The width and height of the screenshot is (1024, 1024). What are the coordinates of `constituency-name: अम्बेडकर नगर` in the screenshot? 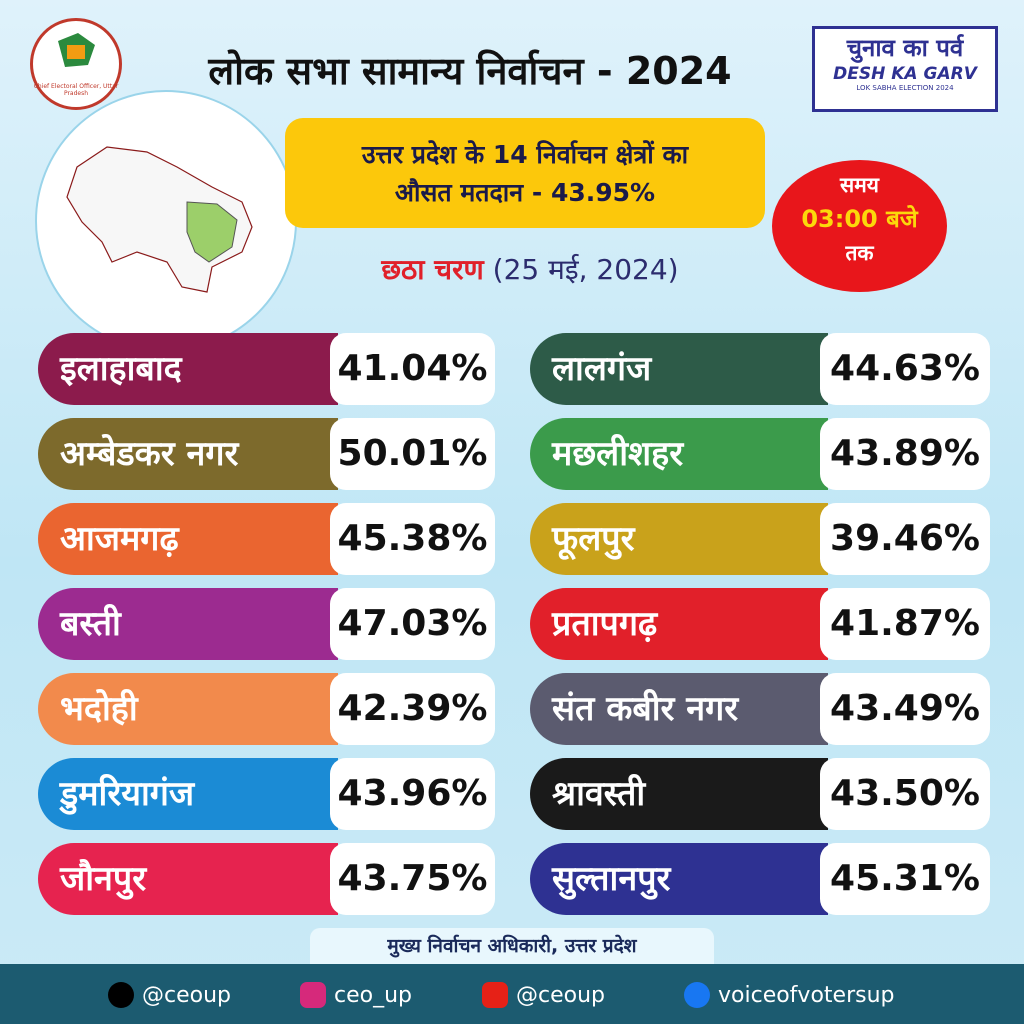 It's located at (188, 454).